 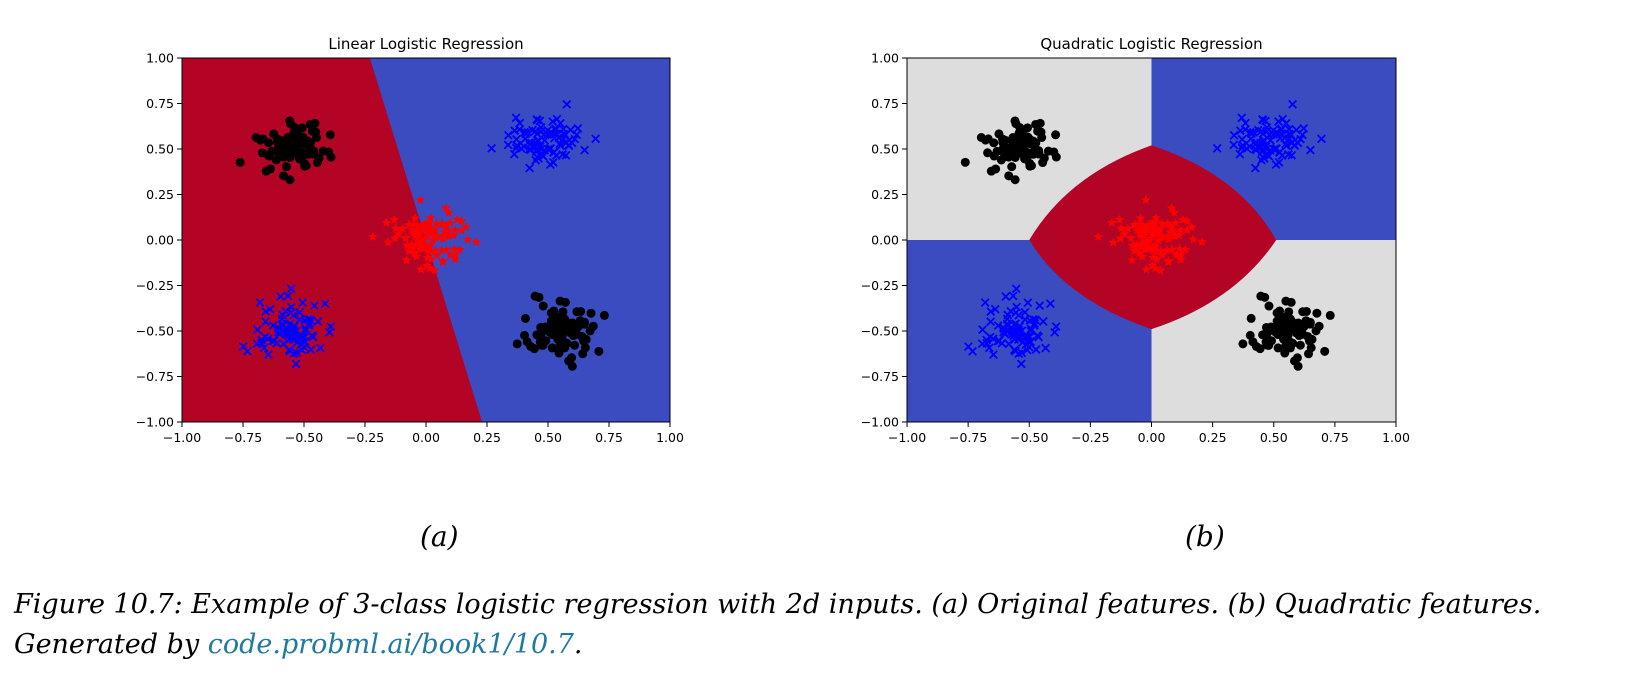 What do you see at coordinates (390, 644) in the screenshot?
I see `caption-link: code.probml.ai/book1/10.7` at bounding box center [390, 644].